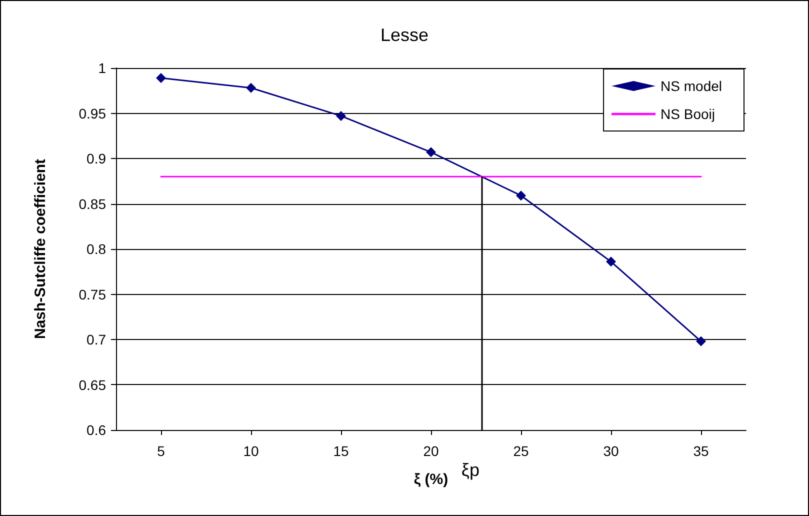 The height and width of the screenshot is (516, 809). I want to click on x-axis-title: ξ (%), so click(431, 479).